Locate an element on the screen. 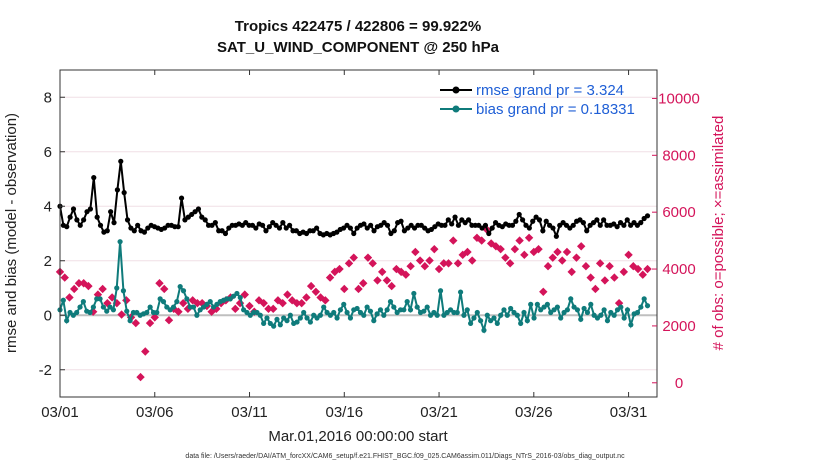 This screenshot has width=830, height=470. legend-rmse-marker is located at coordinates (456, 90).